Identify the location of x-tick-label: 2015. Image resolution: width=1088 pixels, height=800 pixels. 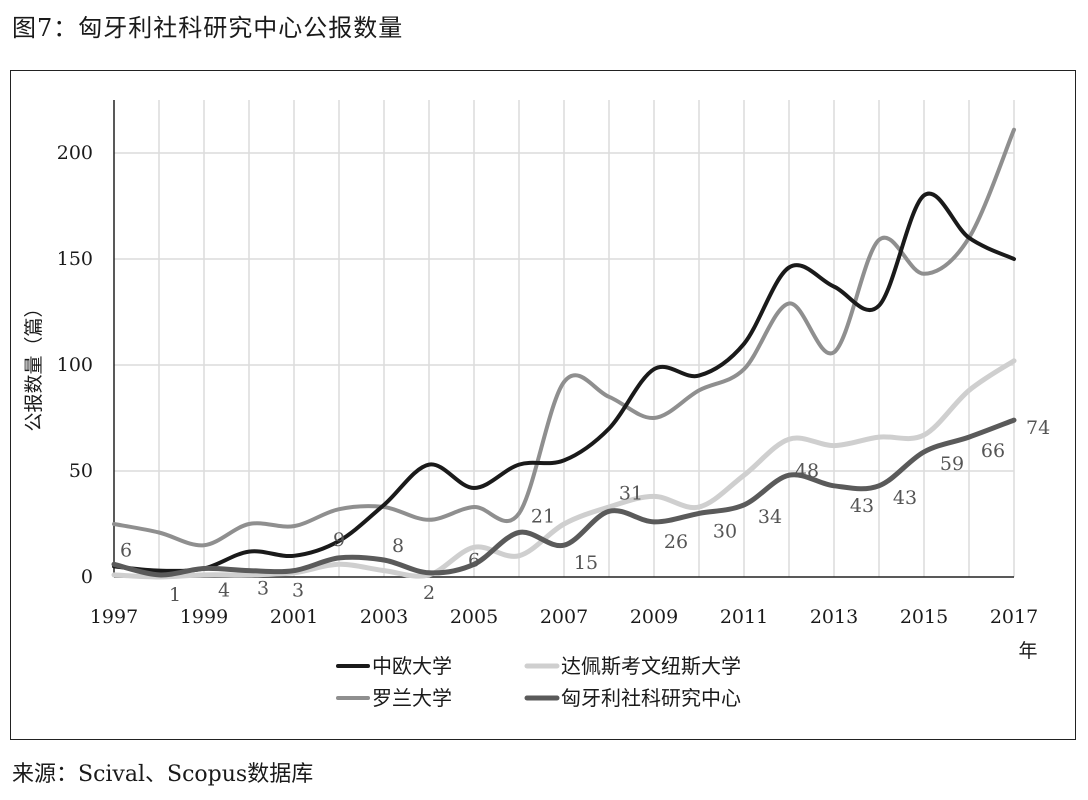
(924, 617).